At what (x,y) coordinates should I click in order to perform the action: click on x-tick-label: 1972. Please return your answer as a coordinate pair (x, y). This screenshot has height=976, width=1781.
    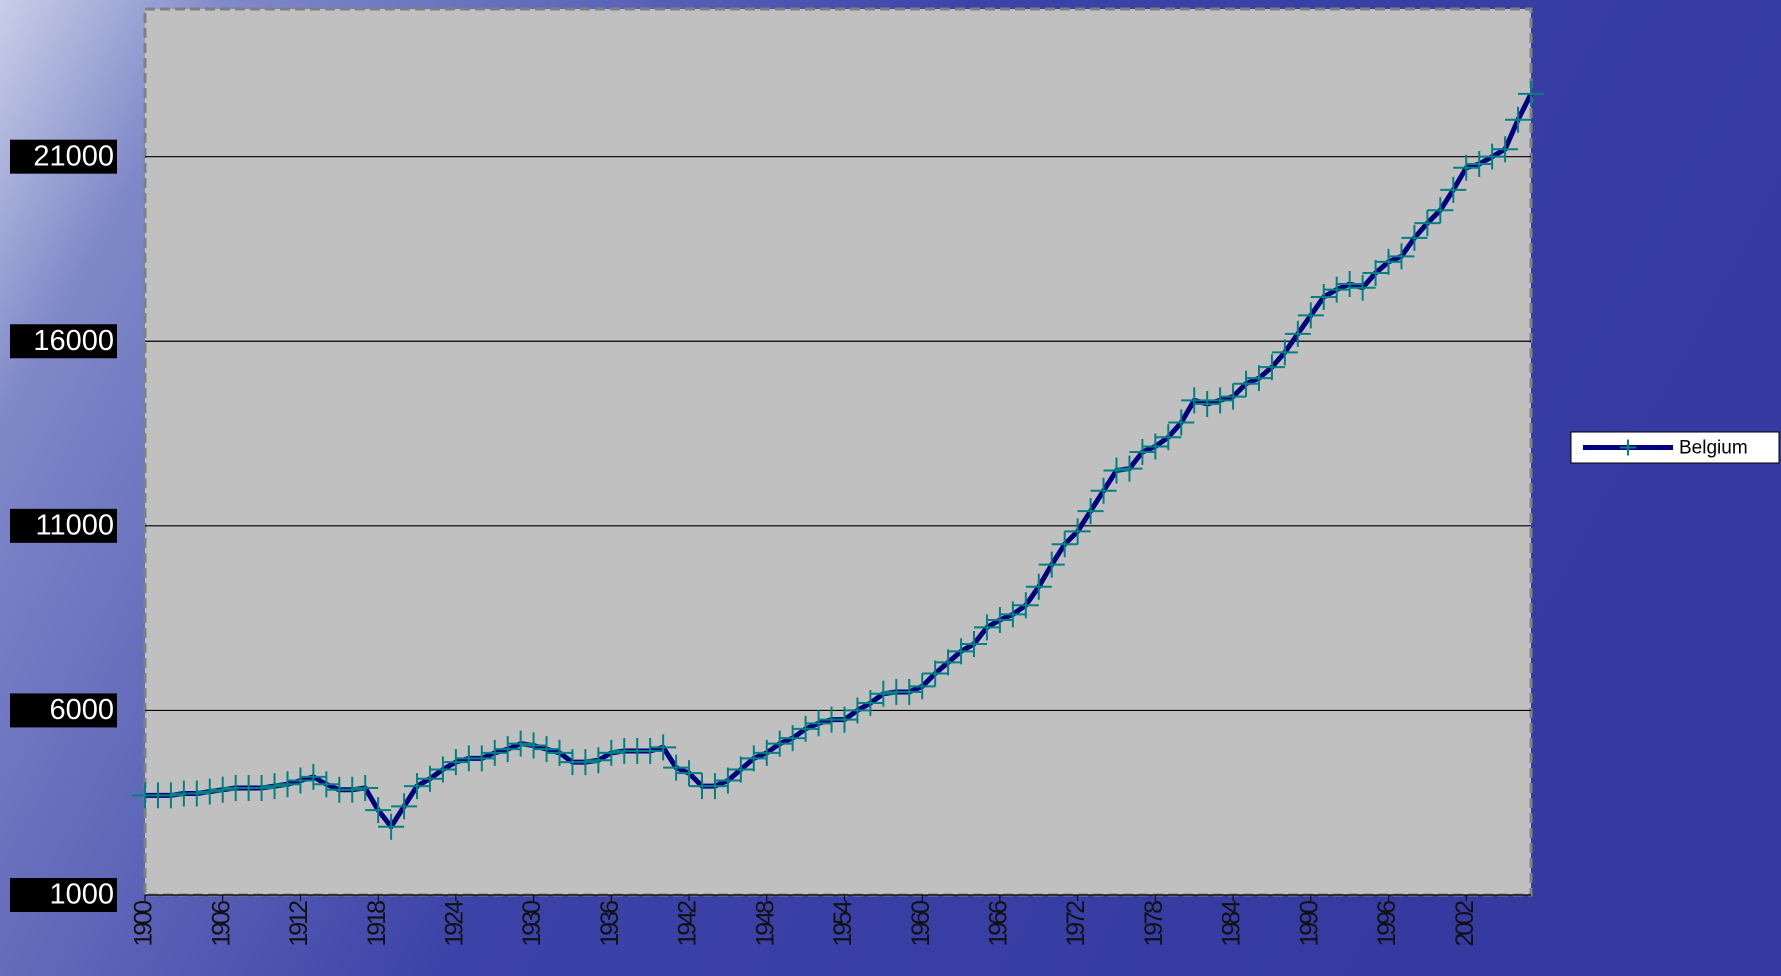
    Looking at the image, I should click on (1076, 924).